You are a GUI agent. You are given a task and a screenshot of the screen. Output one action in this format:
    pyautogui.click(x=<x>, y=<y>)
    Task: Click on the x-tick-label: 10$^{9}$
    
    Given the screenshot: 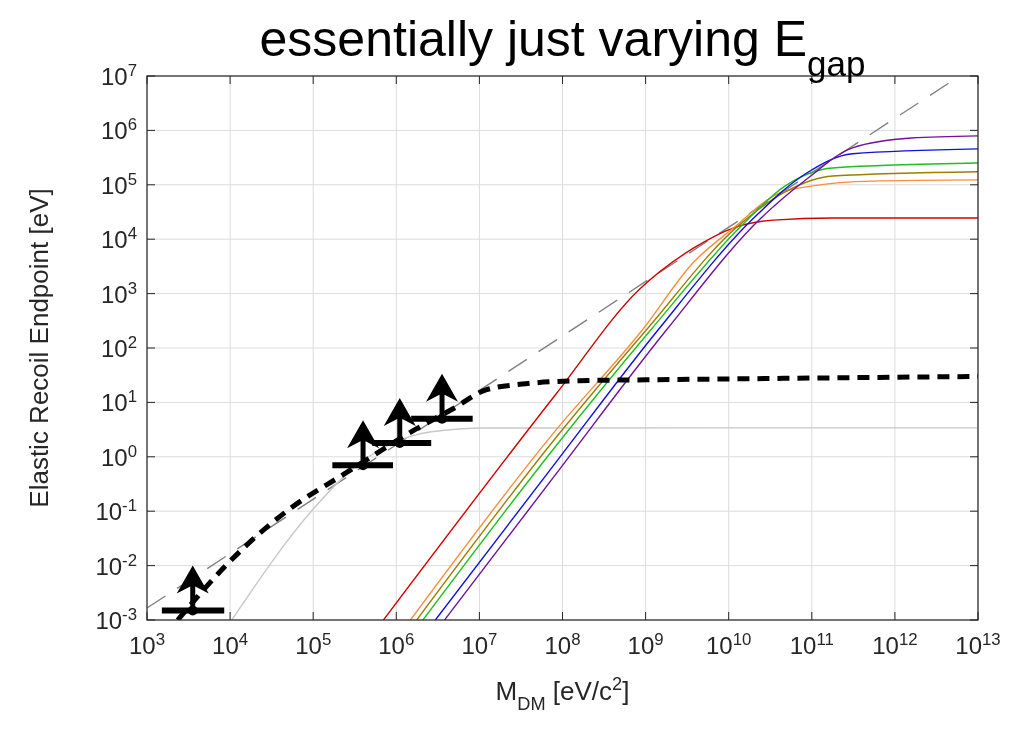 What is the action you would take?
    pyautogui.click(x=645, y=644)
    